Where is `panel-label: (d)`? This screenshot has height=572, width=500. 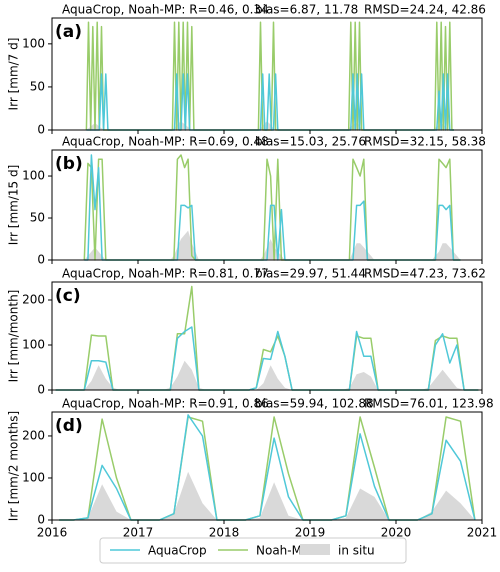
panel-label: (d) is located at coordinates (69, 426).